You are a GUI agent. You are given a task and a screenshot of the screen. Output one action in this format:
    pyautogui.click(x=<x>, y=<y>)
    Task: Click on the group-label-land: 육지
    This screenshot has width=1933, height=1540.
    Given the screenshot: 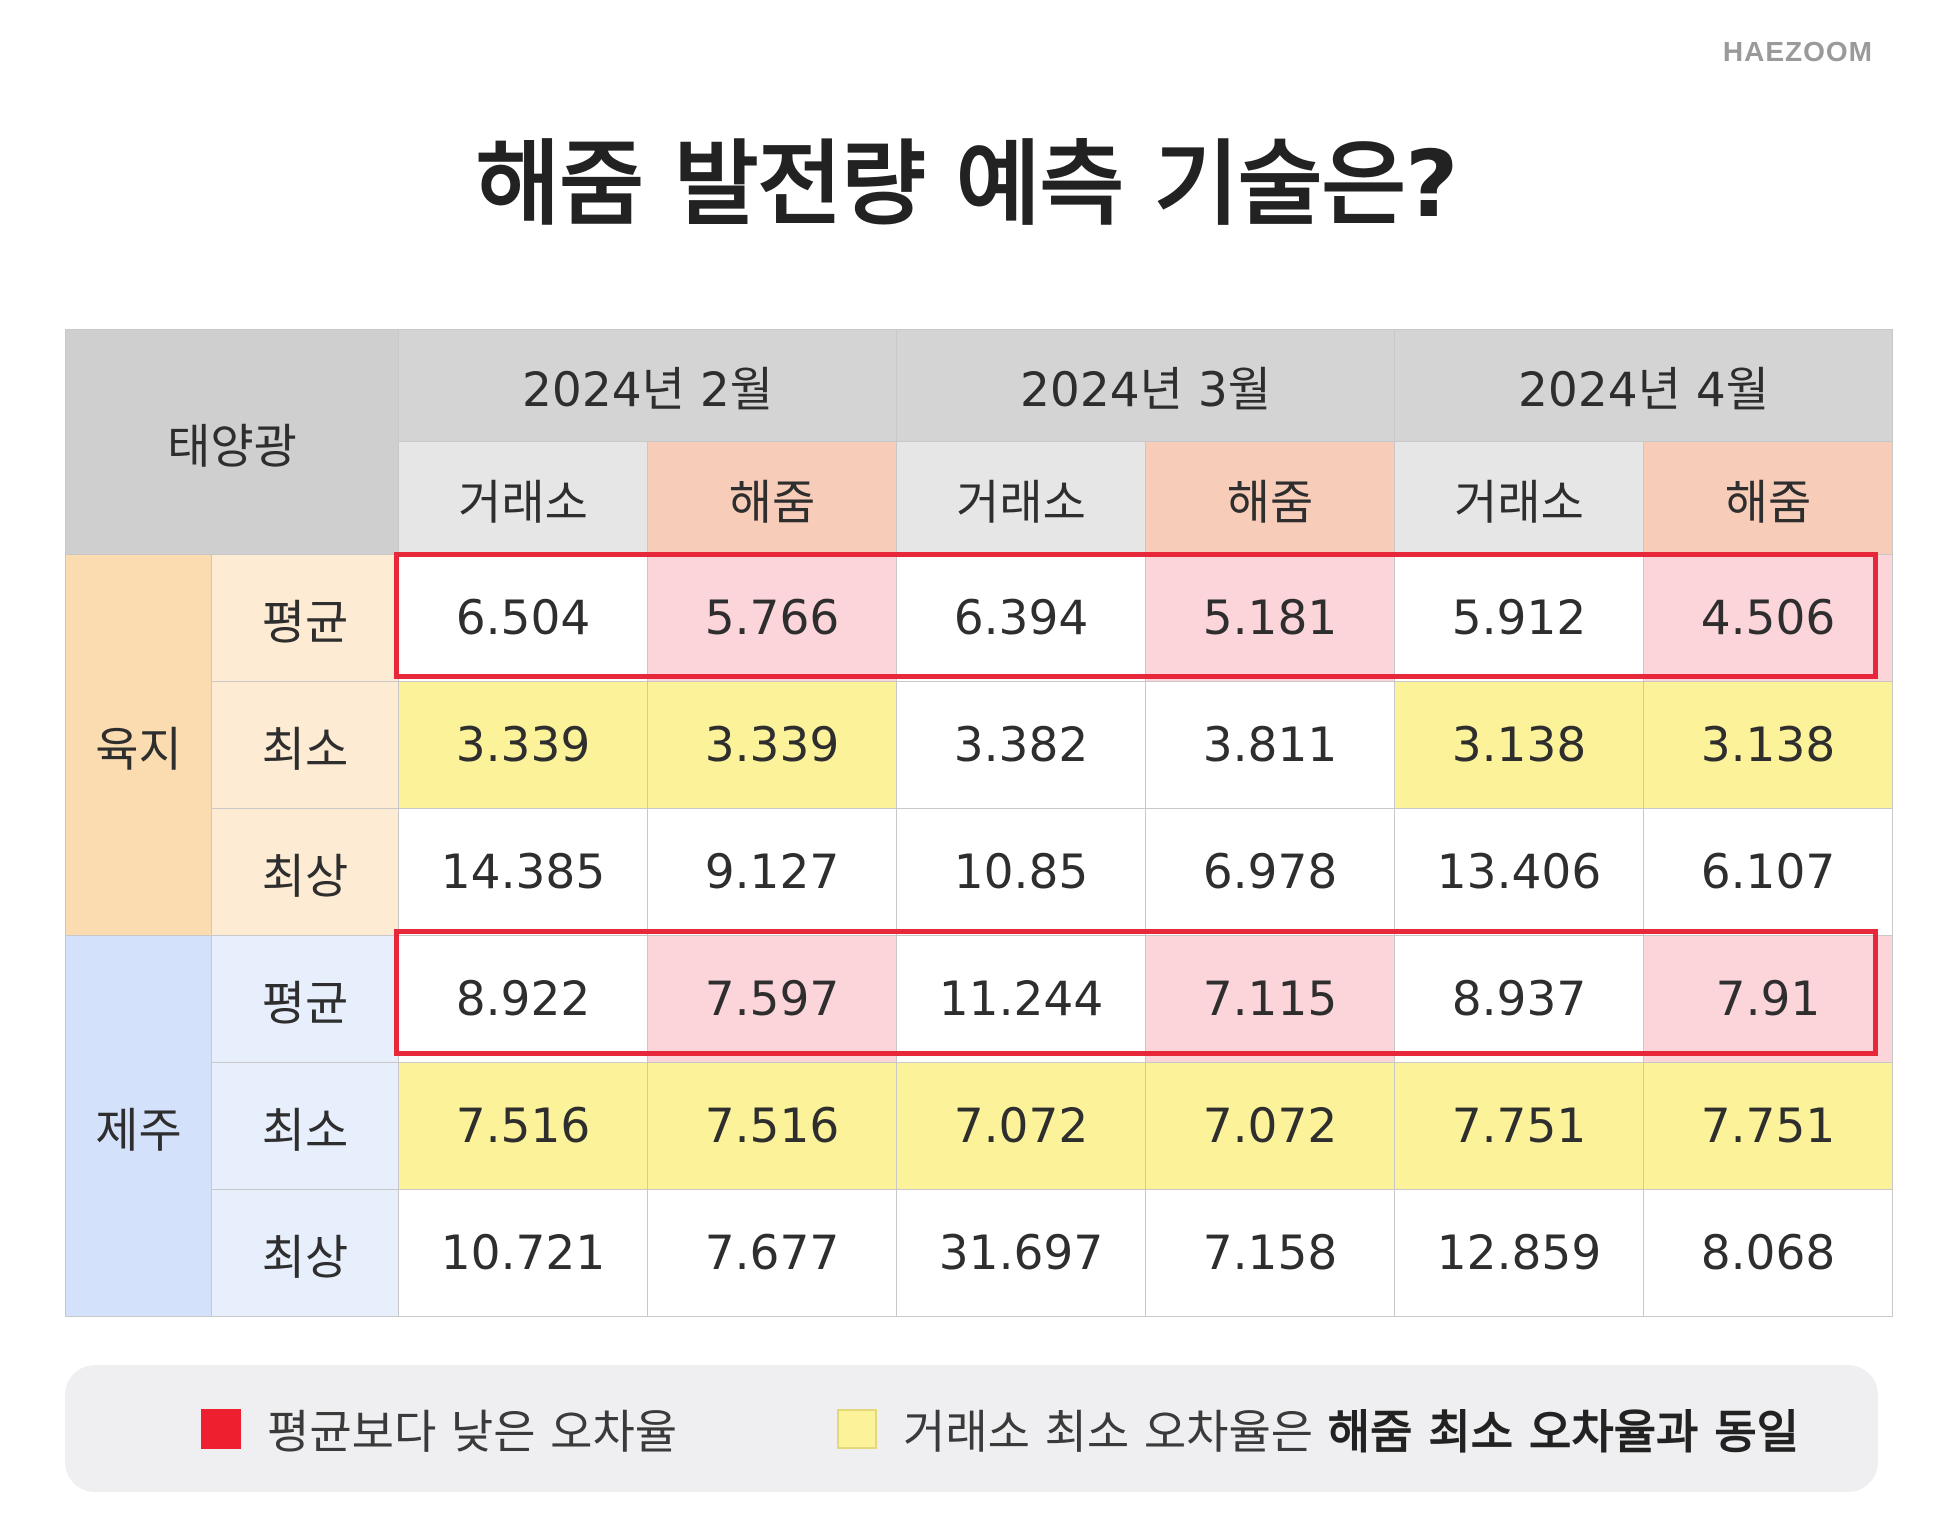 What is the action you would take?
    pyautogui.click(x=138, y=745)
    